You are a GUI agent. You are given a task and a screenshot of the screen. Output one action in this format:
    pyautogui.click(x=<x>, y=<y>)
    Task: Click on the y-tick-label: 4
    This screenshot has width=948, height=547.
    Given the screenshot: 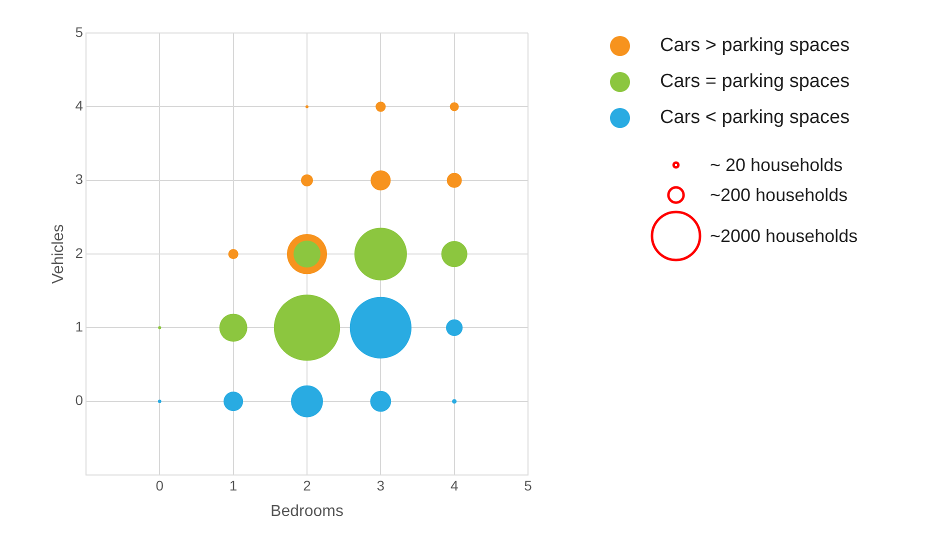 What is the action you would take?
    pyautogui.click(x=79, y=106)
    